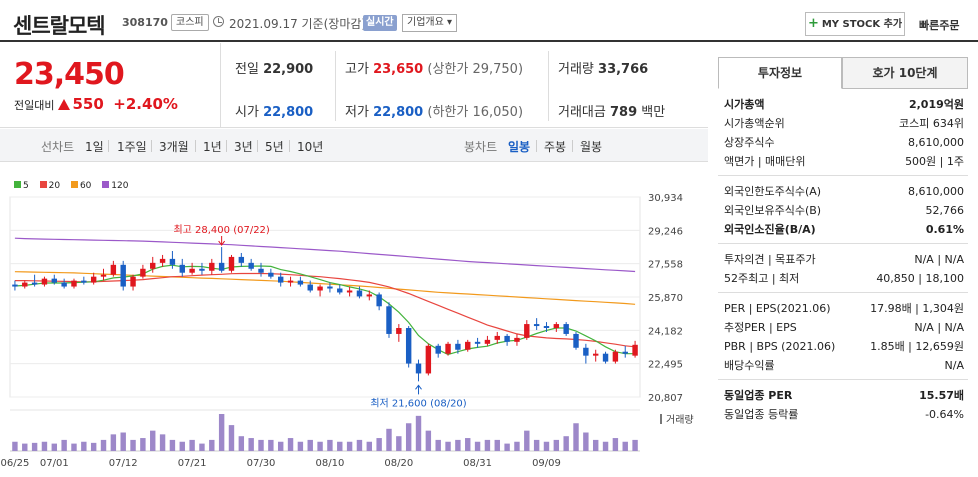 This screenshot has height=477, width=978. Describe the element at coordinates (190, 22) in the screenshot. I see `market-badge: 코스피` at that location.